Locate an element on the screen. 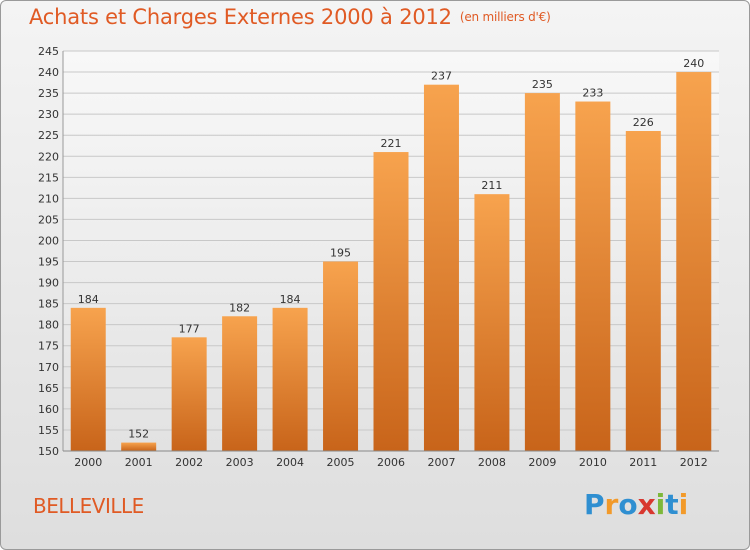  logo-letter: P is located at coordinates (594, 504).